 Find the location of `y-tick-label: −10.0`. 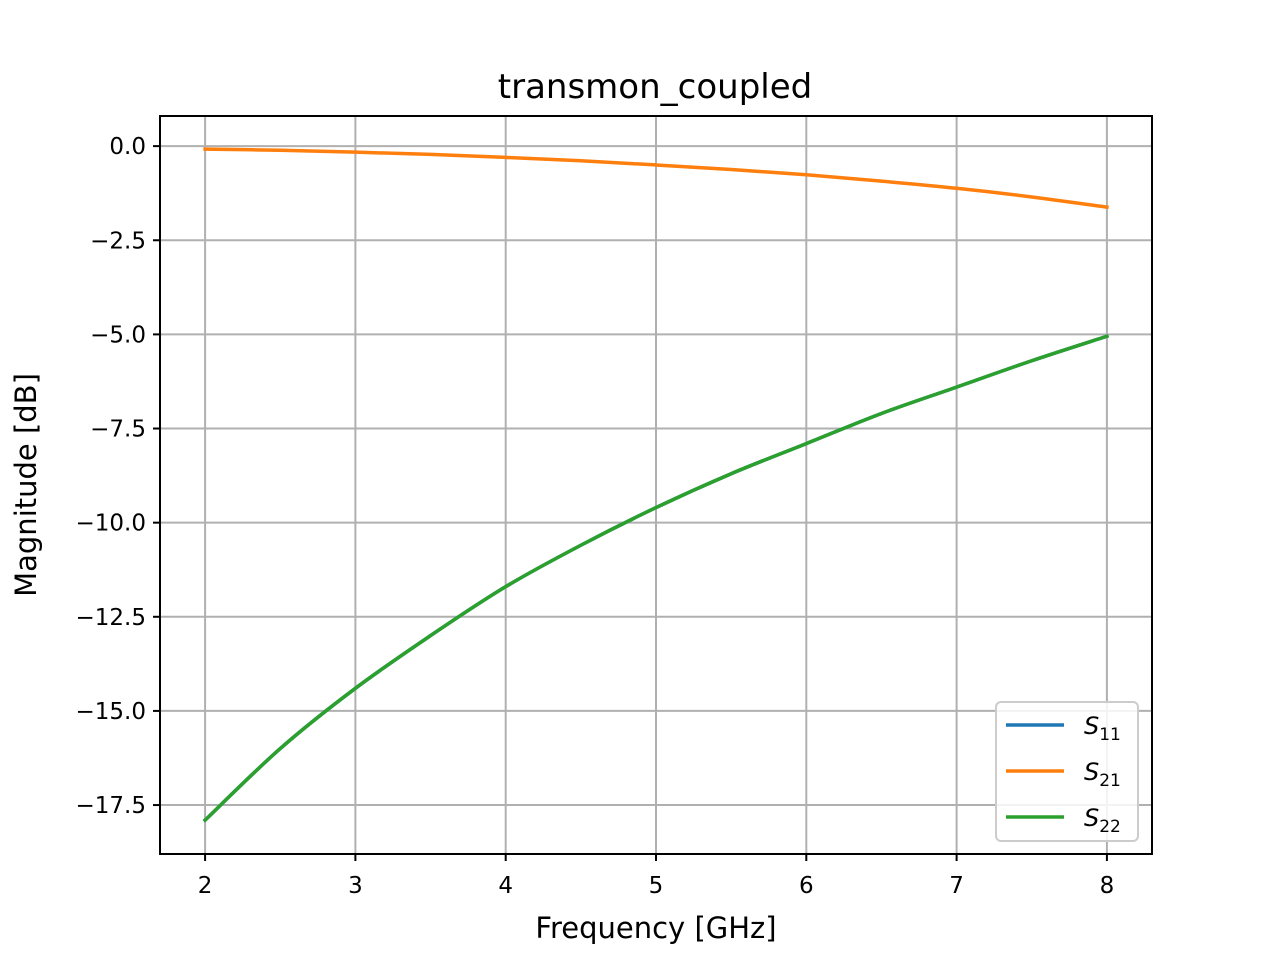

y-tick-label: −10.0 is located at coordinates (111, 524).